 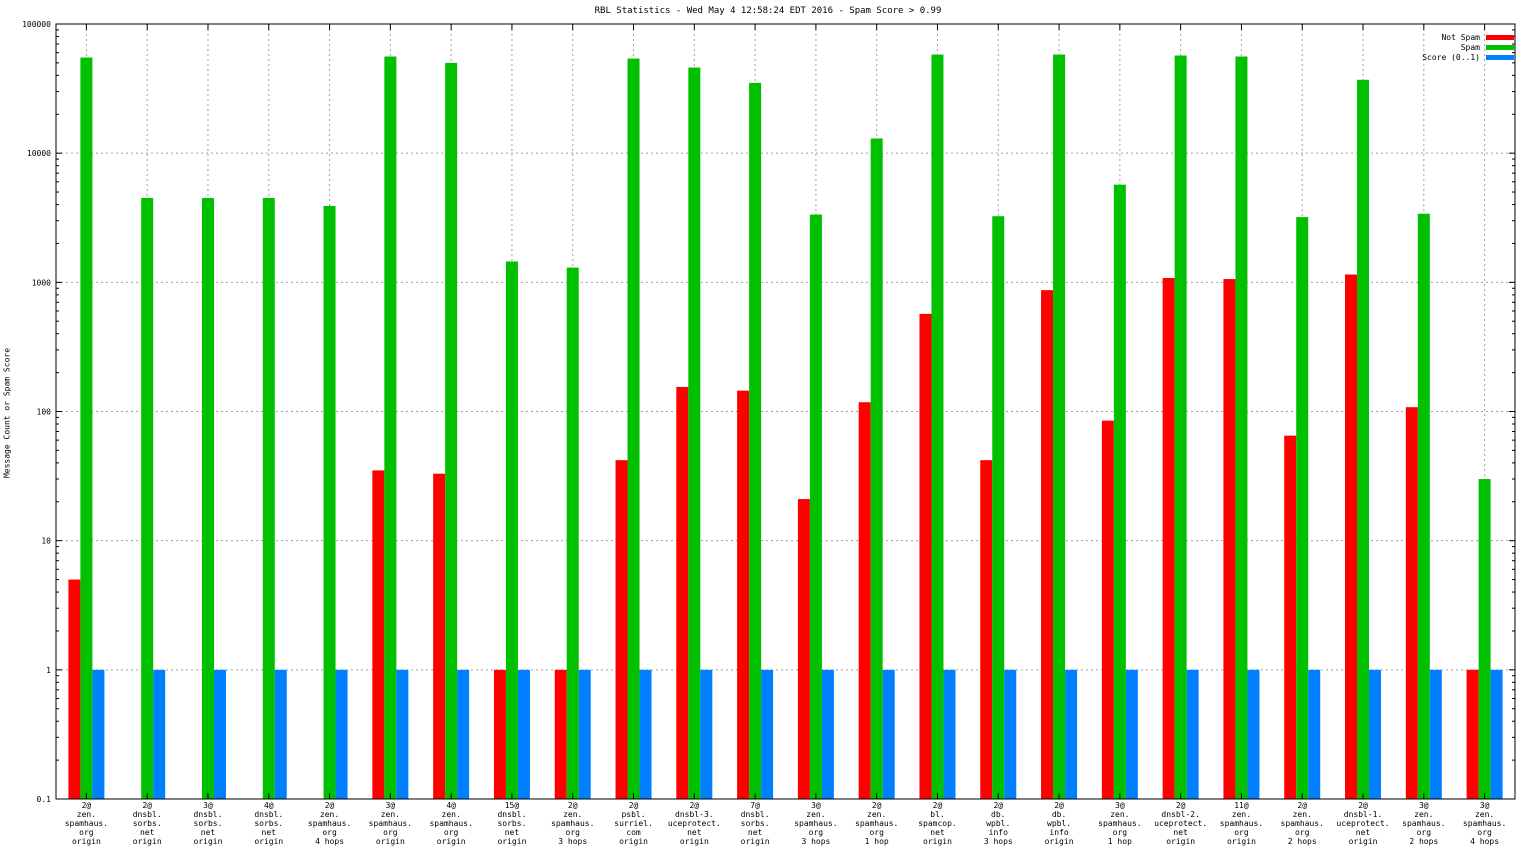 I want to click on x-tick-label-line: 11@, so click(x=1241, y=805).